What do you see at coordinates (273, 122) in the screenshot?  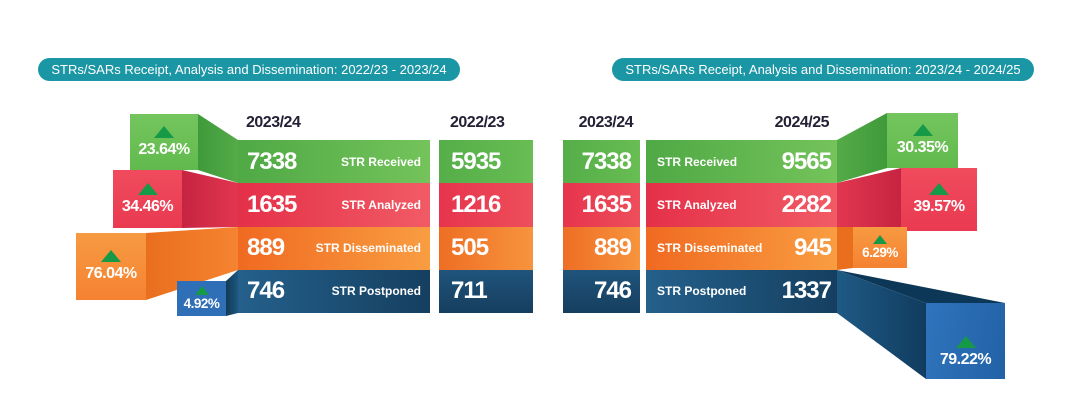 I see `chart1-main-year-header: 2023/24` at bounding box center [273, 122].